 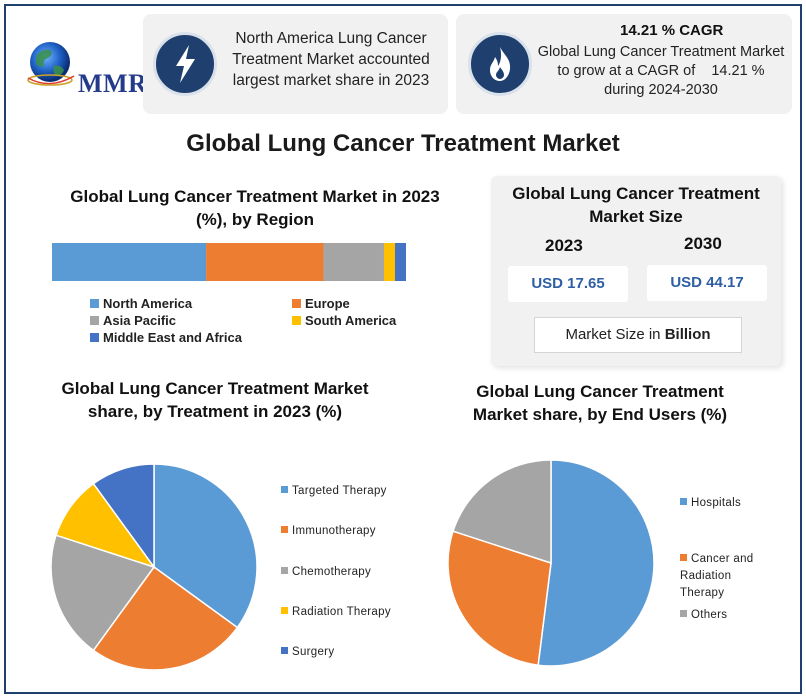 What do you see at coordinates (332, 572) in the screenshot?
I see `legend-label: Chemotherapy` at bounding box center [332, 572].